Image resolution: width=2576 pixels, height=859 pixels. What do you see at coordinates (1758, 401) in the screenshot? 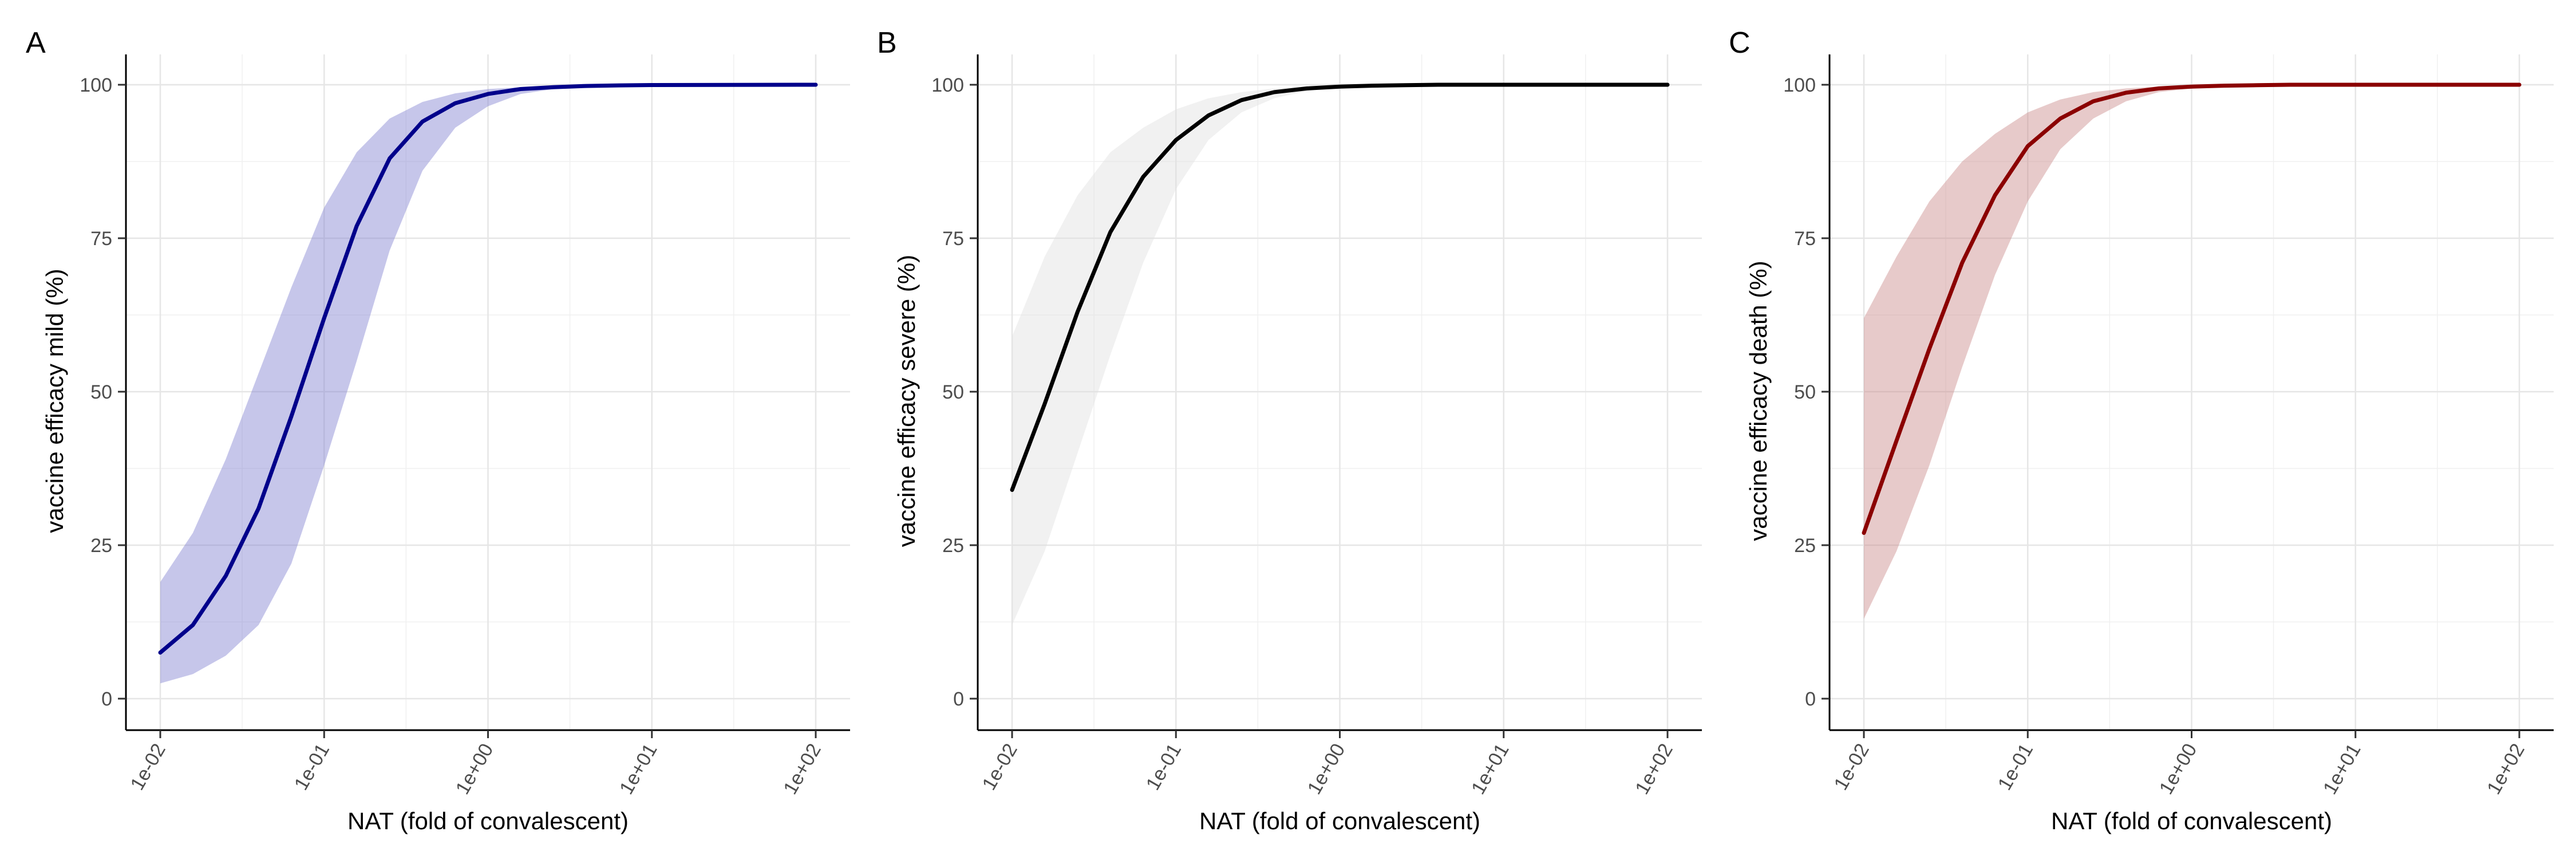
I see `y-axis-title: vaccine efficacy death (%)` at bounding box center [1758, 401].